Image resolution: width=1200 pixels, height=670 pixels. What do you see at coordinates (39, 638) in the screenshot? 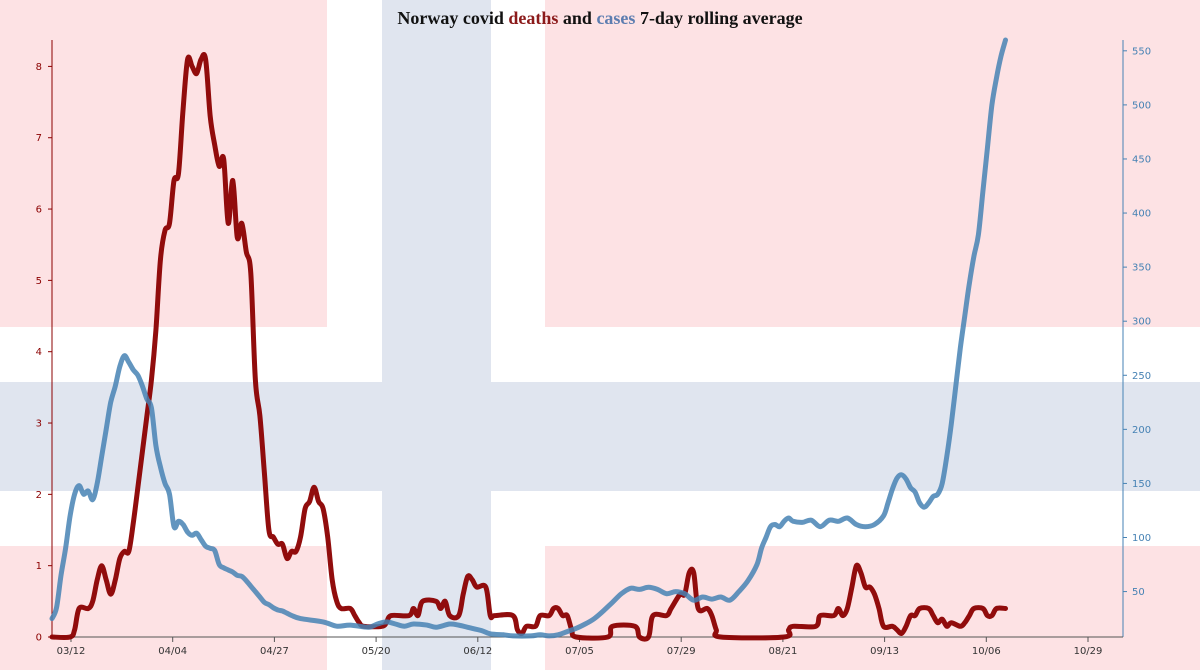
I see `left-tick-label: 0` at bounding box center [39, 638].